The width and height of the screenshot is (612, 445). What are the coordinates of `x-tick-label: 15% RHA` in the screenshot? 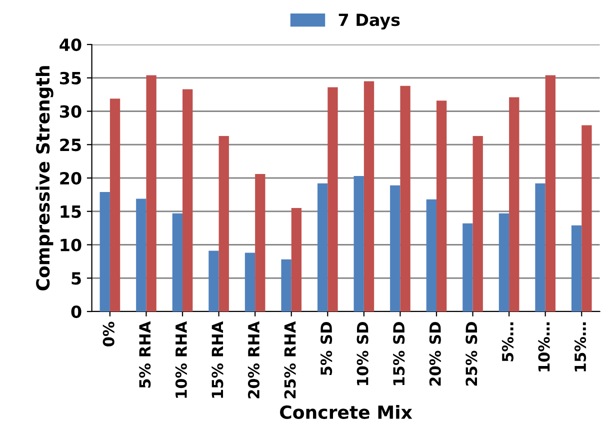 It's located at (218, 359).